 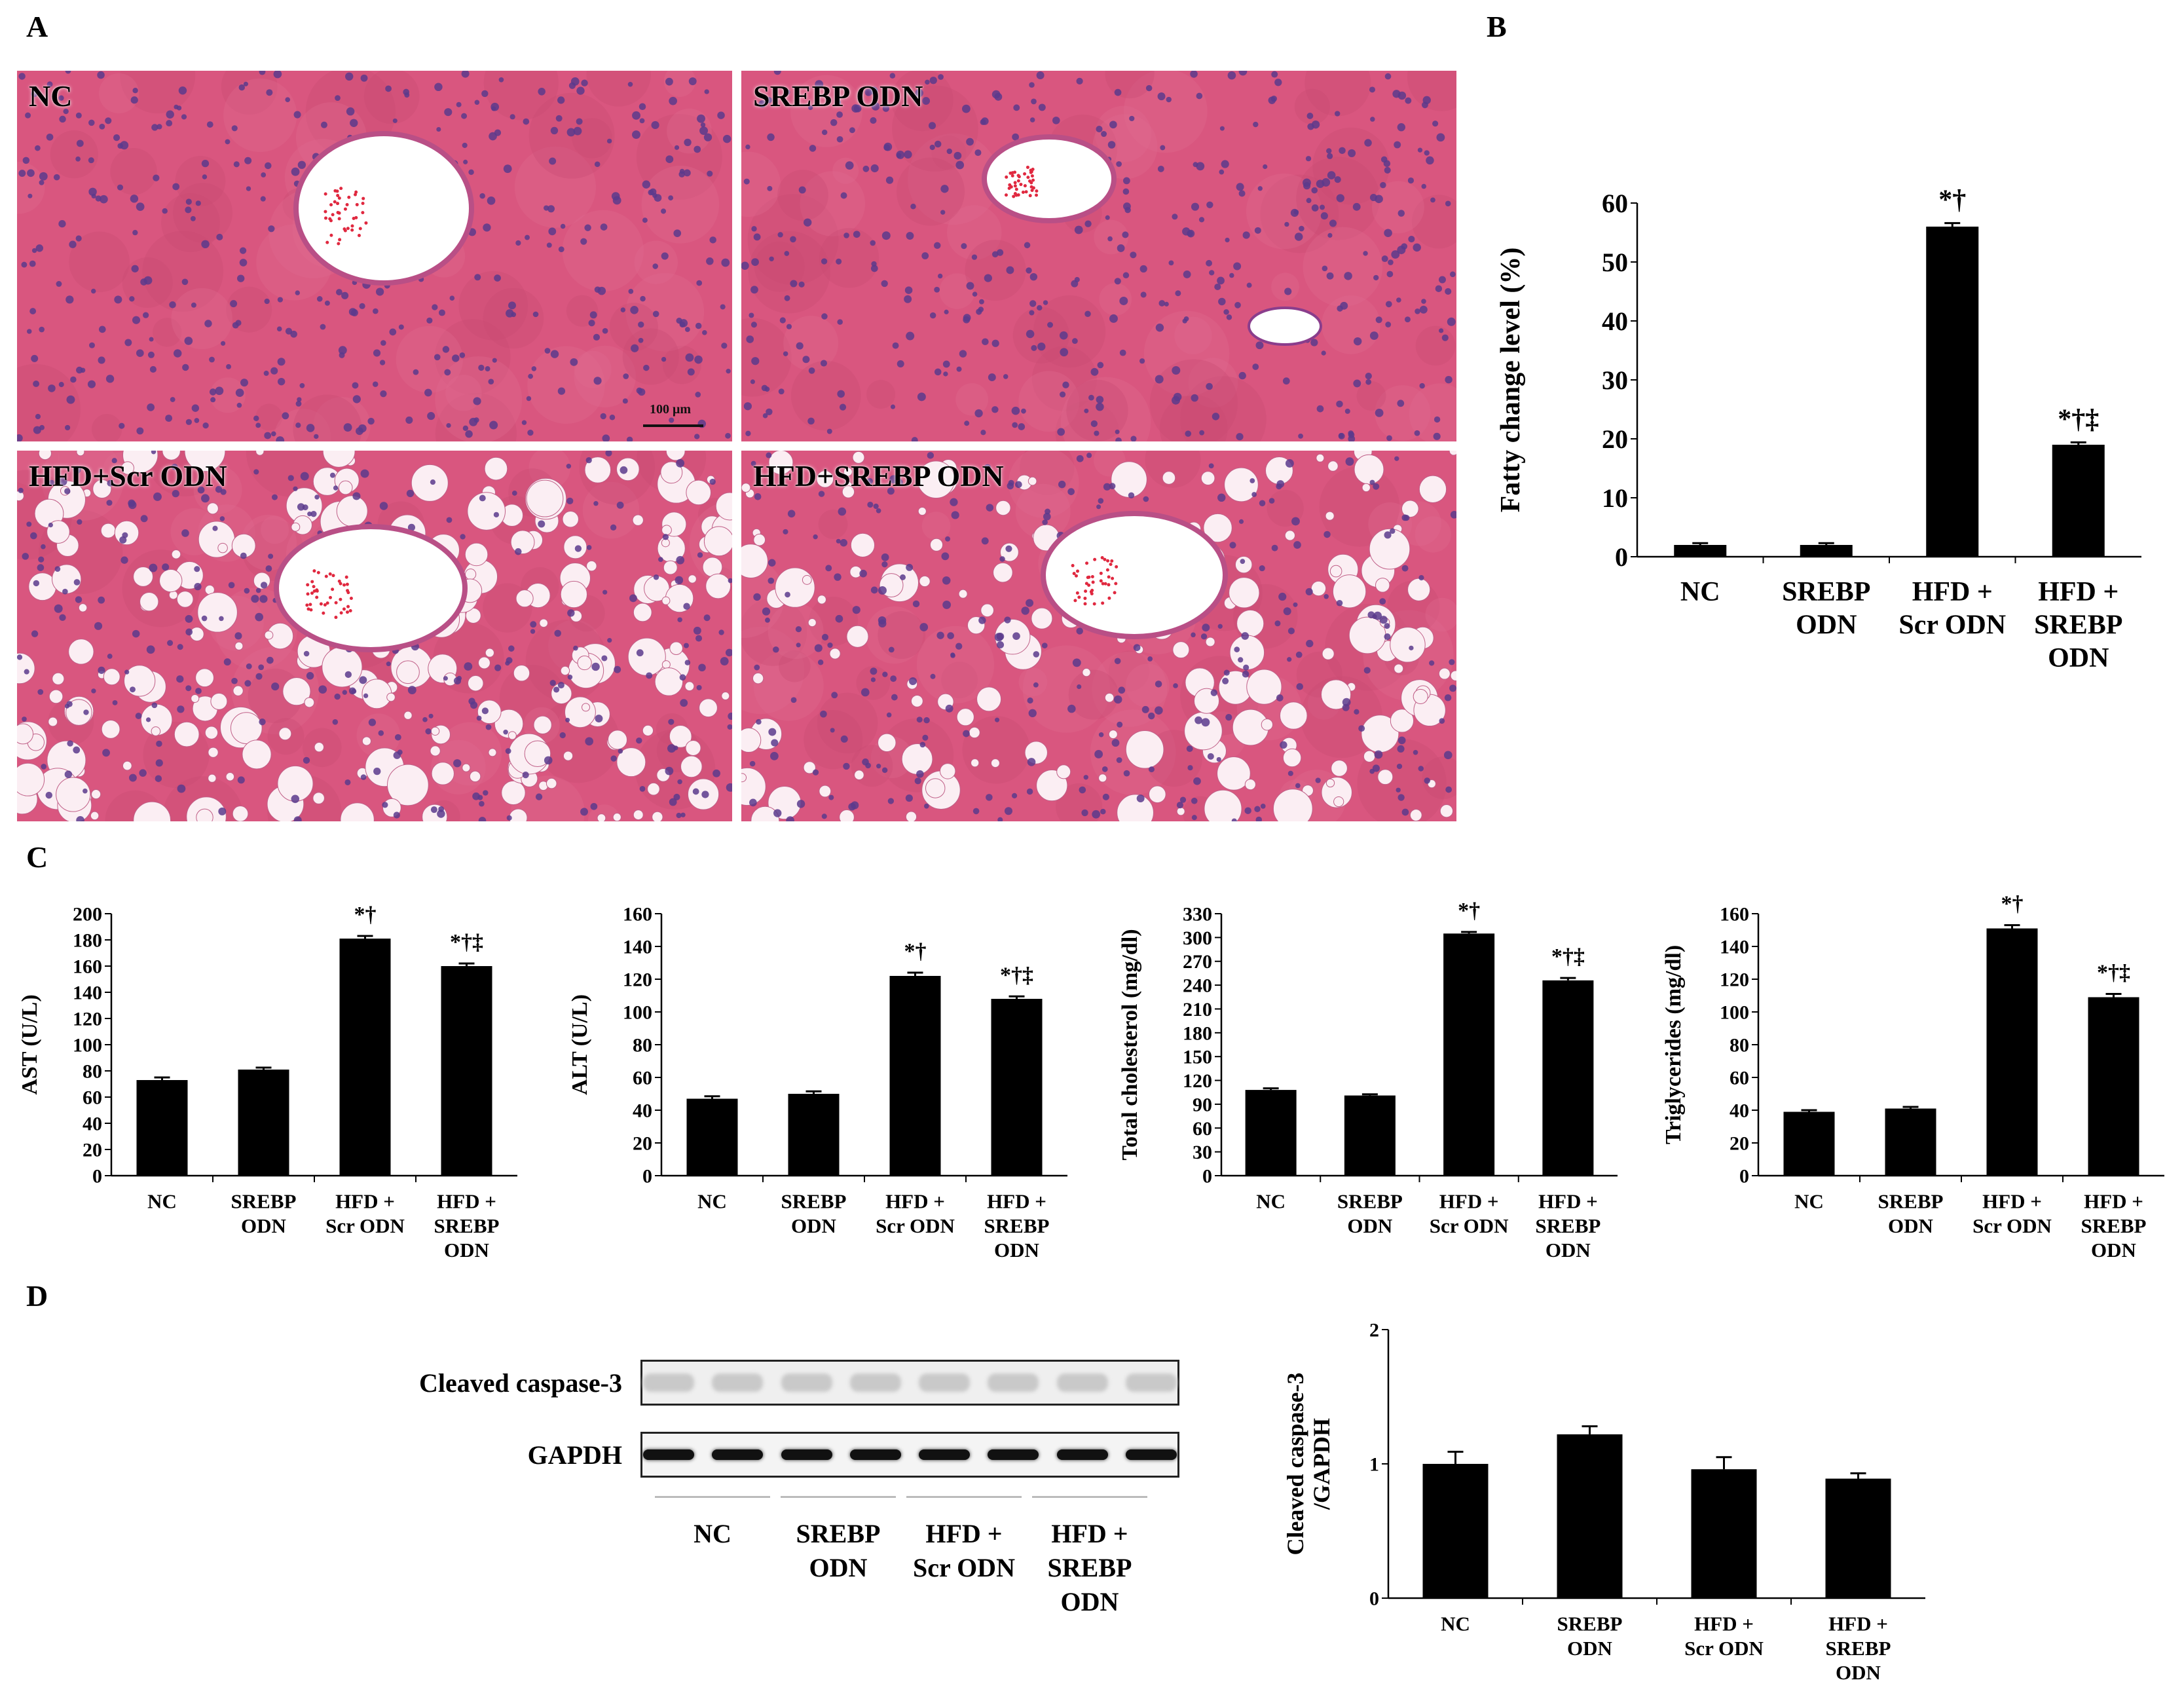 What do you see at coordinates (1739, 1144) in the screenshot?
I see `y-tick-label: 20` at bounding box center [1739, 1144].